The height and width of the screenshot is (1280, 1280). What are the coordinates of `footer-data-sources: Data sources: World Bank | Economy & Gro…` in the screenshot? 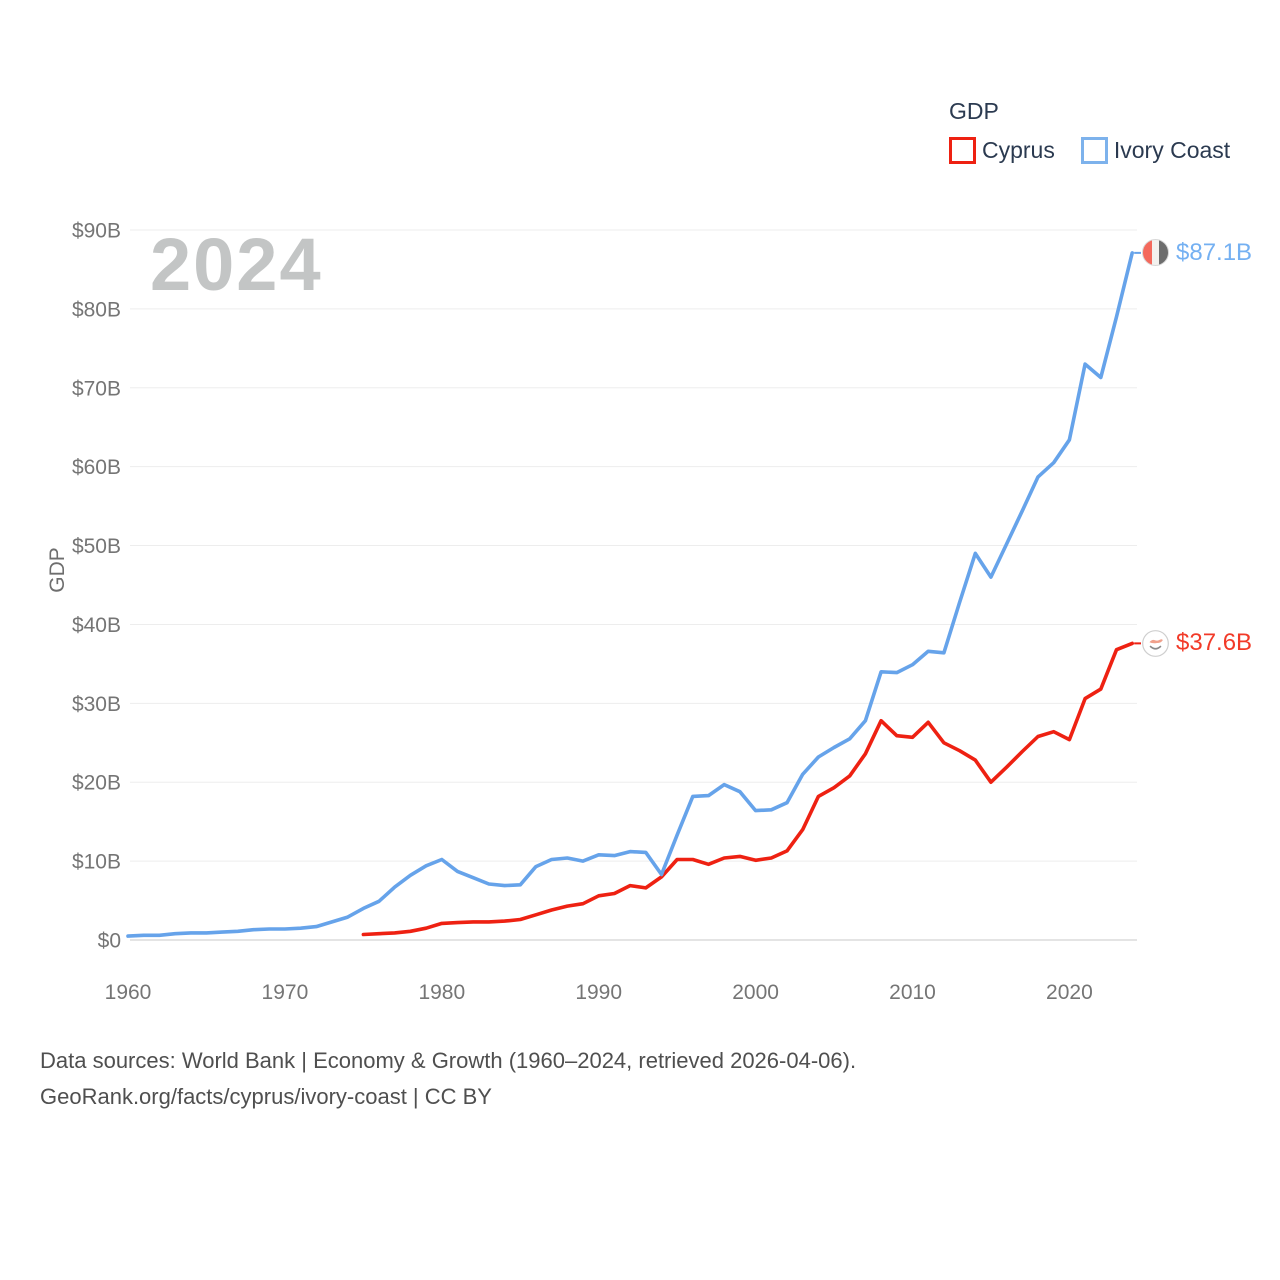 It's located at (448, 1060).